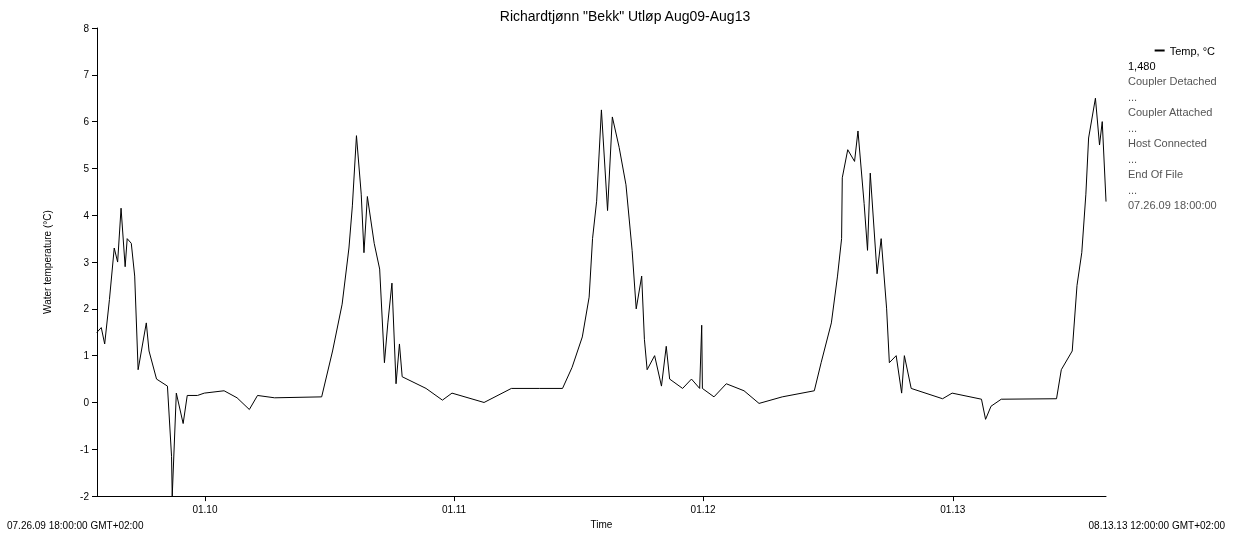 The height and width of the screenshot is (534, 1250). Describe the element at coordinates (703, 509) in the screenshot. I see `x-tick-label: 01.12` at that location.